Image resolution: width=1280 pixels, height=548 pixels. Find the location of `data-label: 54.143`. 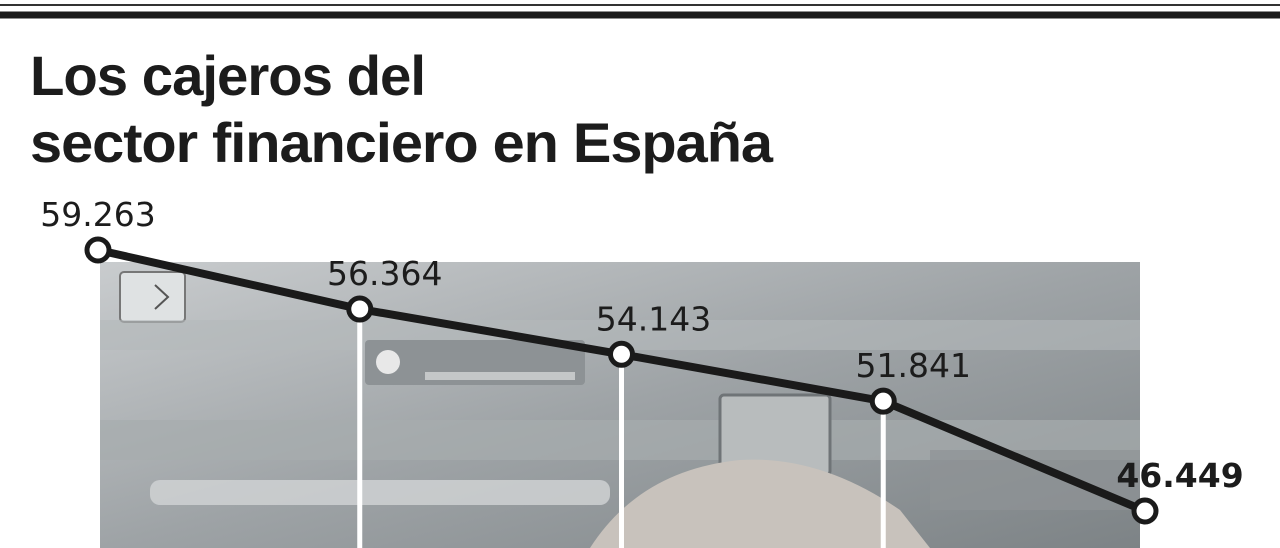

data-label: 54.143 is located at coordinates (653, 318).